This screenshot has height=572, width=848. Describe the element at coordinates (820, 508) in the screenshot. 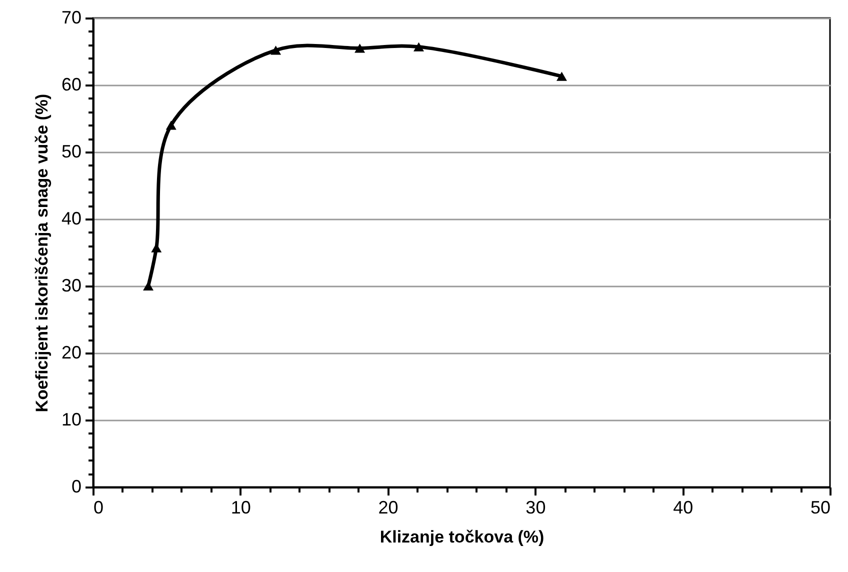

I see `x-tick-label: 50` at that location.